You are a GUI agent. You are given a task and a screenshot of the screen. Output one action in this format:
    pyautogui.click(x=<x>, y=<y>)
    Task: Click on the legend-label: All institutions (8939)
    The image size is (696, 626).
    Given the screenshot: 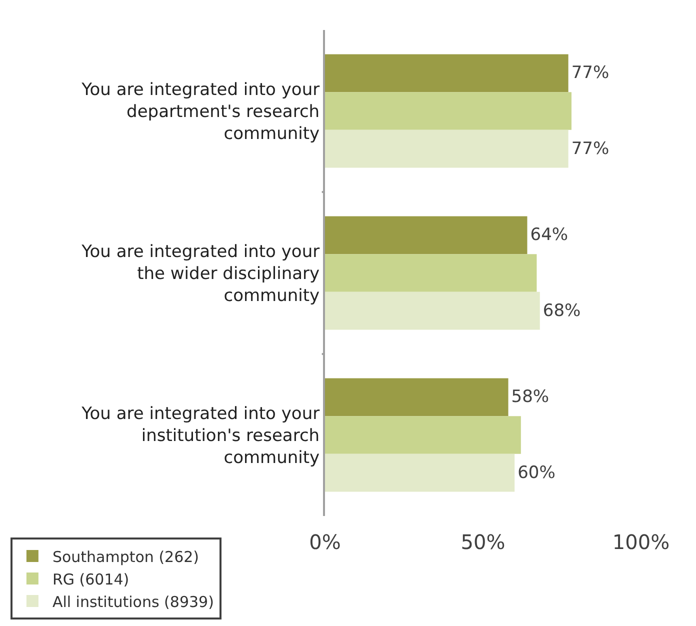 What is the action you would take?
    pyautogui.click(x=133, y=601)
    